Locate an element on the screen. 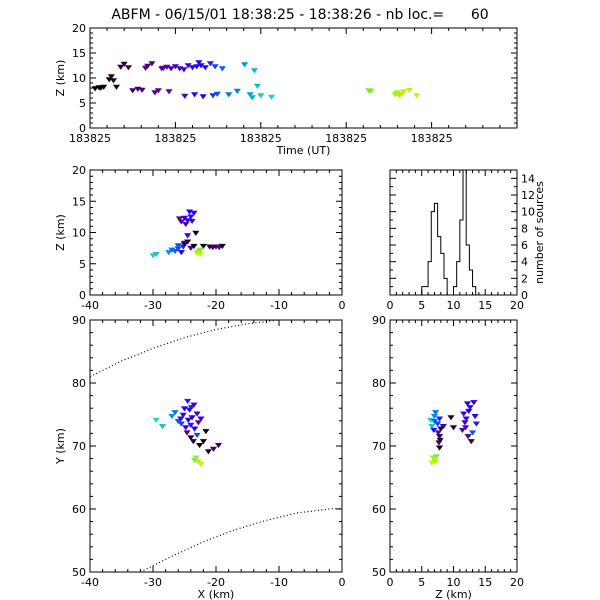 The height and width of the screenshot is (600, 600). histogram-ytick-label: 6 is located at coordinates (524, 245).